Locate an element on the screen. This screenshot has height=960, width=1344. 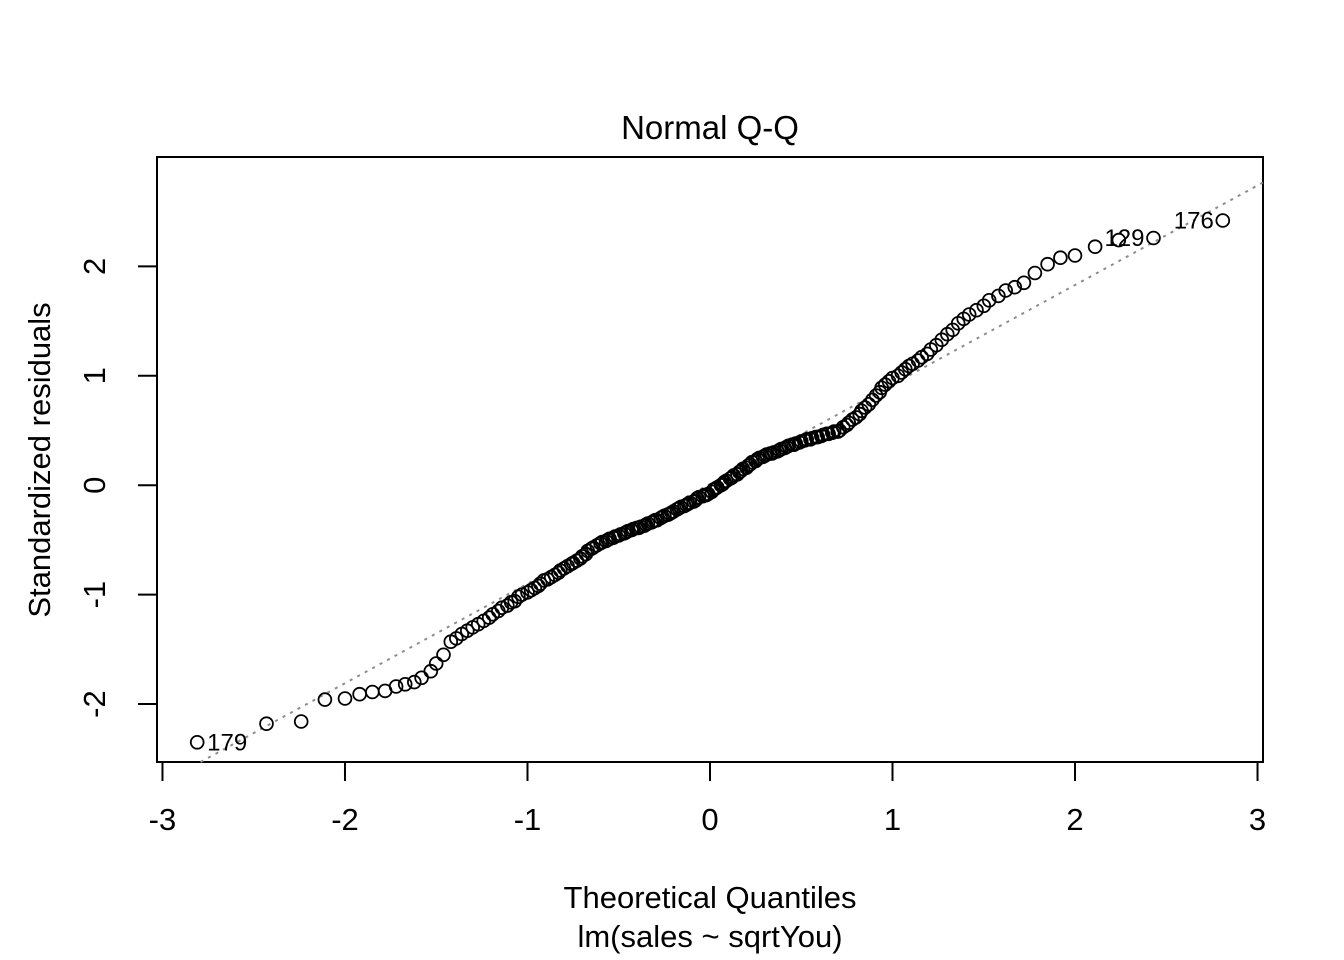
outlier-point-label: 129 is located at coordinates (1124, 238).